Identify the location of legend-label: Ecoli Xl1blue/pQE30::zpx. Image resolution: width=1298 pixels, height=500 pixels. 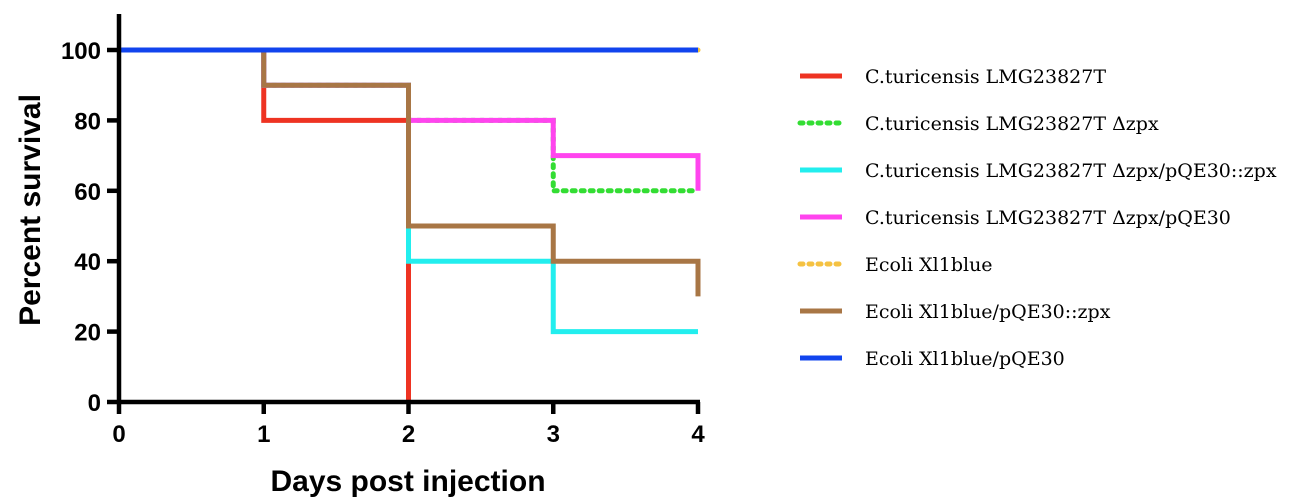
(988, 312).